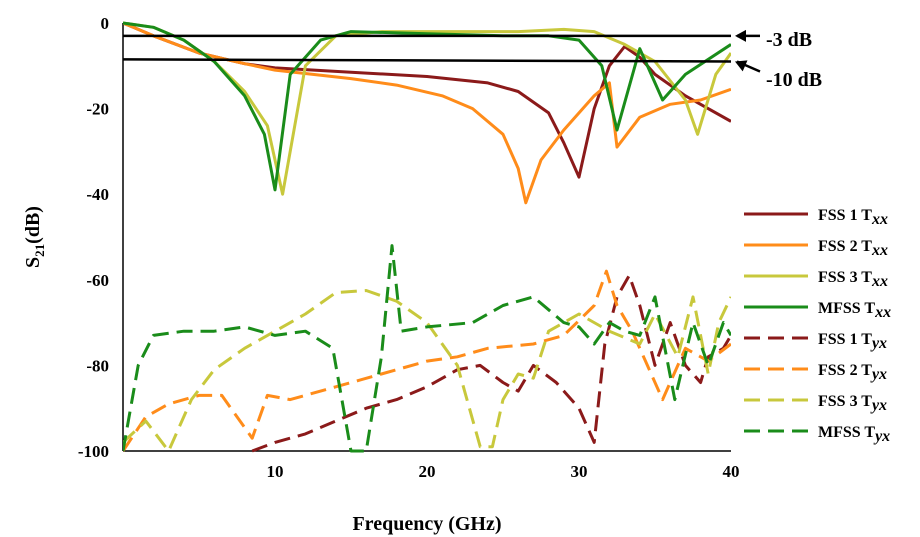 The height and width of the screenshot is (537, 920). Describe the element at coordinates (789, 40) in the screenshot. I see `reference-label-1: -3 dB` at that location.